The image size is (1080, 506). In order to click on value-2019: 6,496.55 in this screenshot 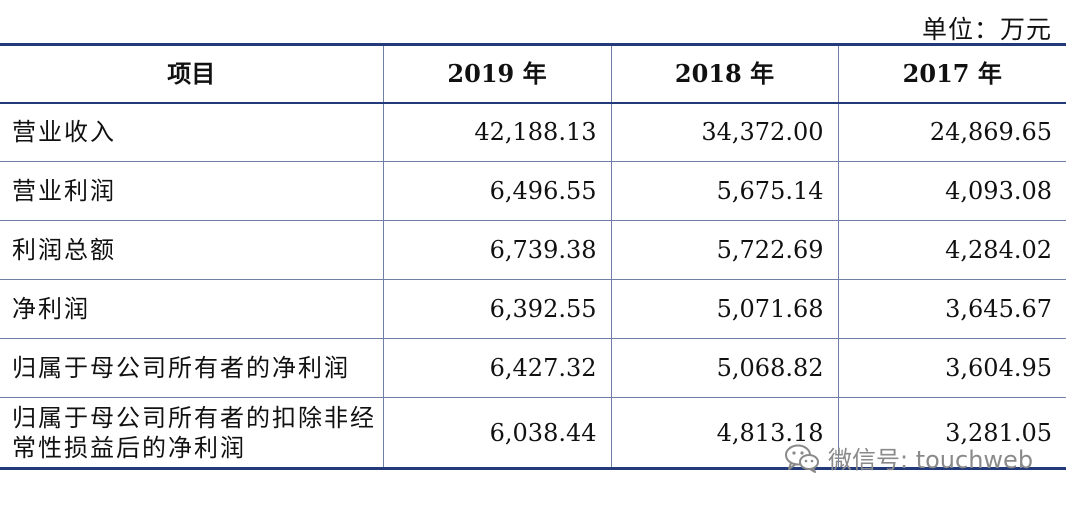, I will do `click(497, 191)`.